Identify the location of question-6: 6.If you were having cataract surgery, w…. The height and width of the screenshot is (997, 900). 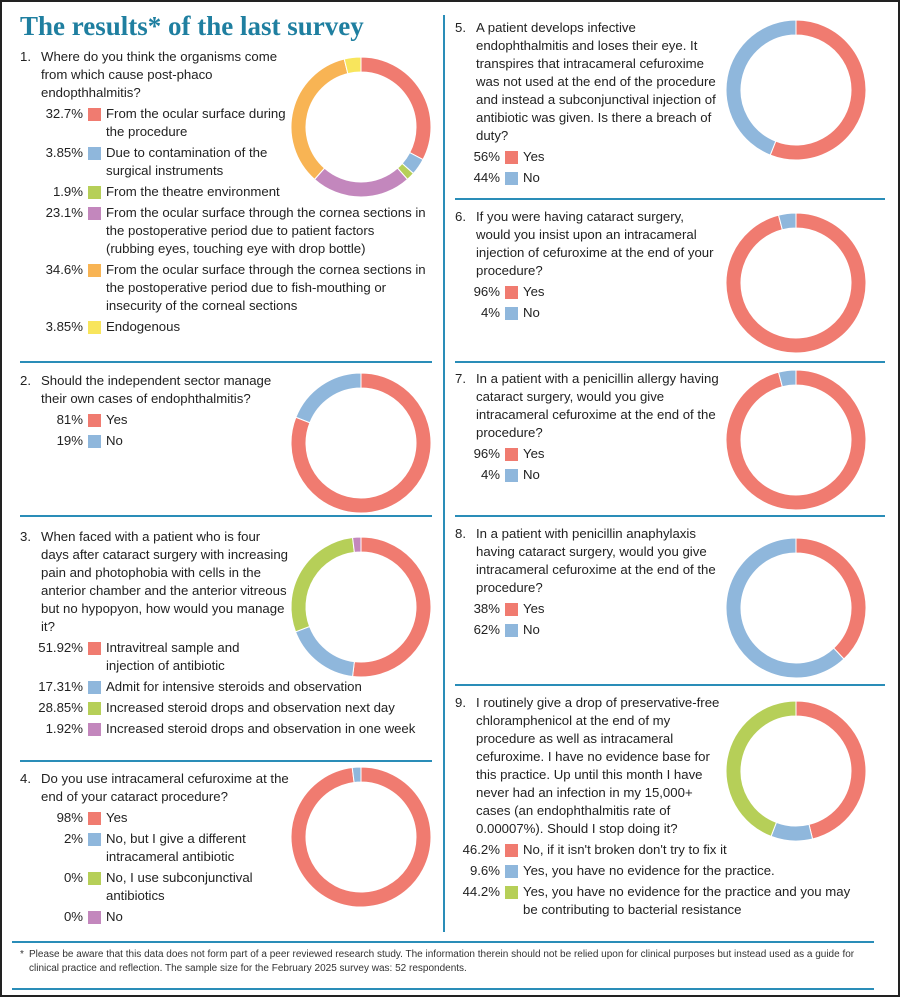
(589, 265).